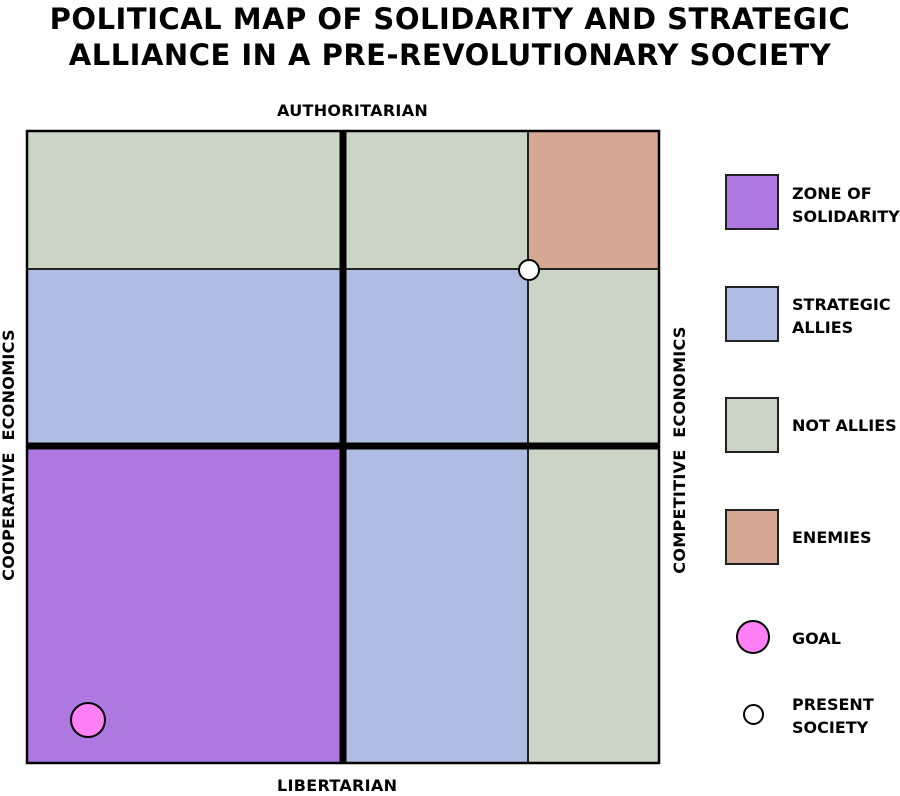 This screenshot has width=900, height=796. I want to click on region-not-allies-top-middle, so click(435, 200).